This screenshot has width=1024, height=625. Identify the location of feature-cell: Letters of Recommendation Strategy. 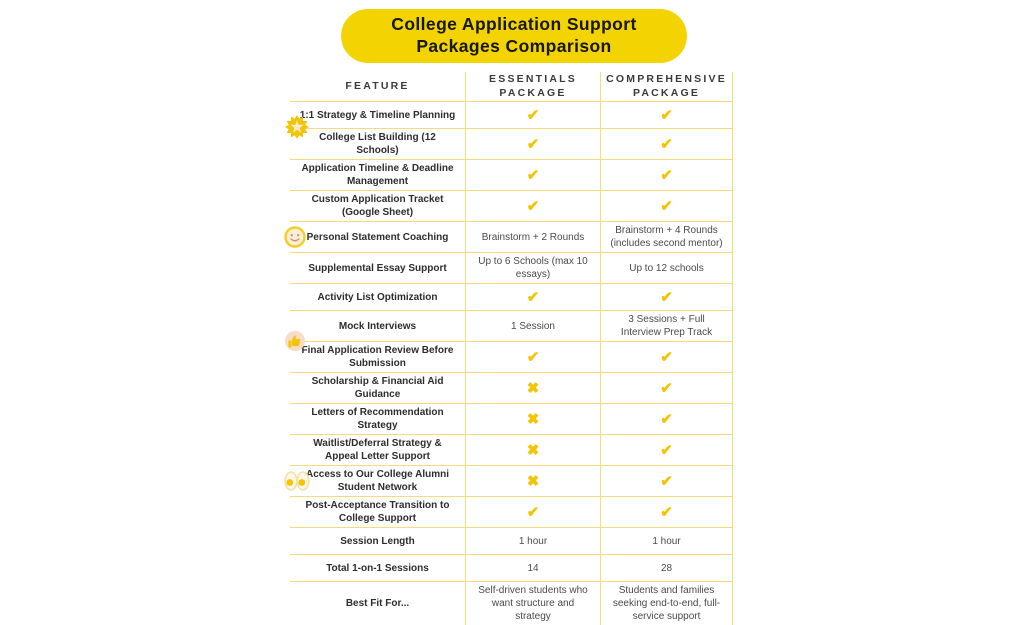
(377, 419).